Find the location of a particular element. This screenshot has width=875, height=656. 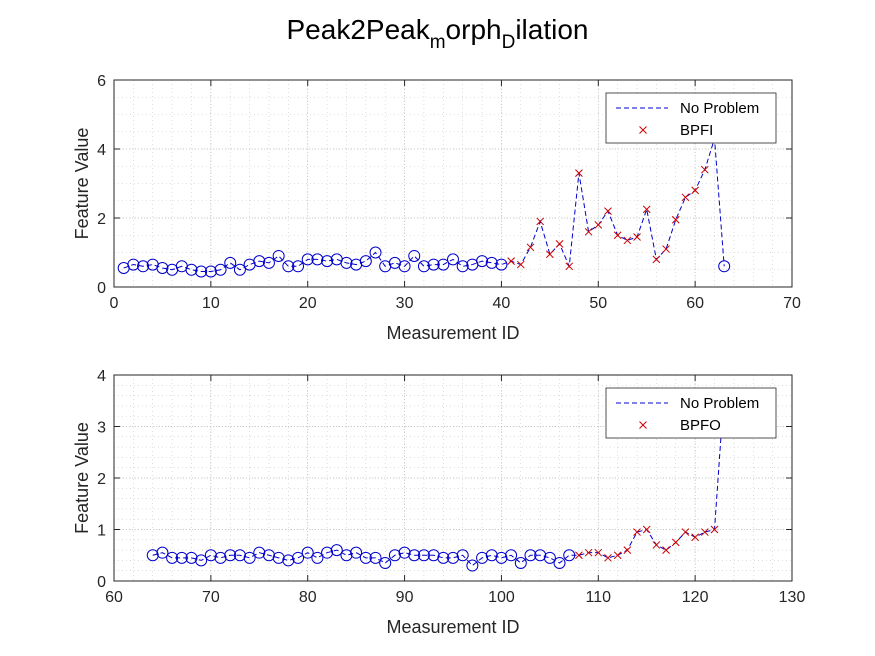

x-tick-label: 80 is located at coordinates (308, 597).